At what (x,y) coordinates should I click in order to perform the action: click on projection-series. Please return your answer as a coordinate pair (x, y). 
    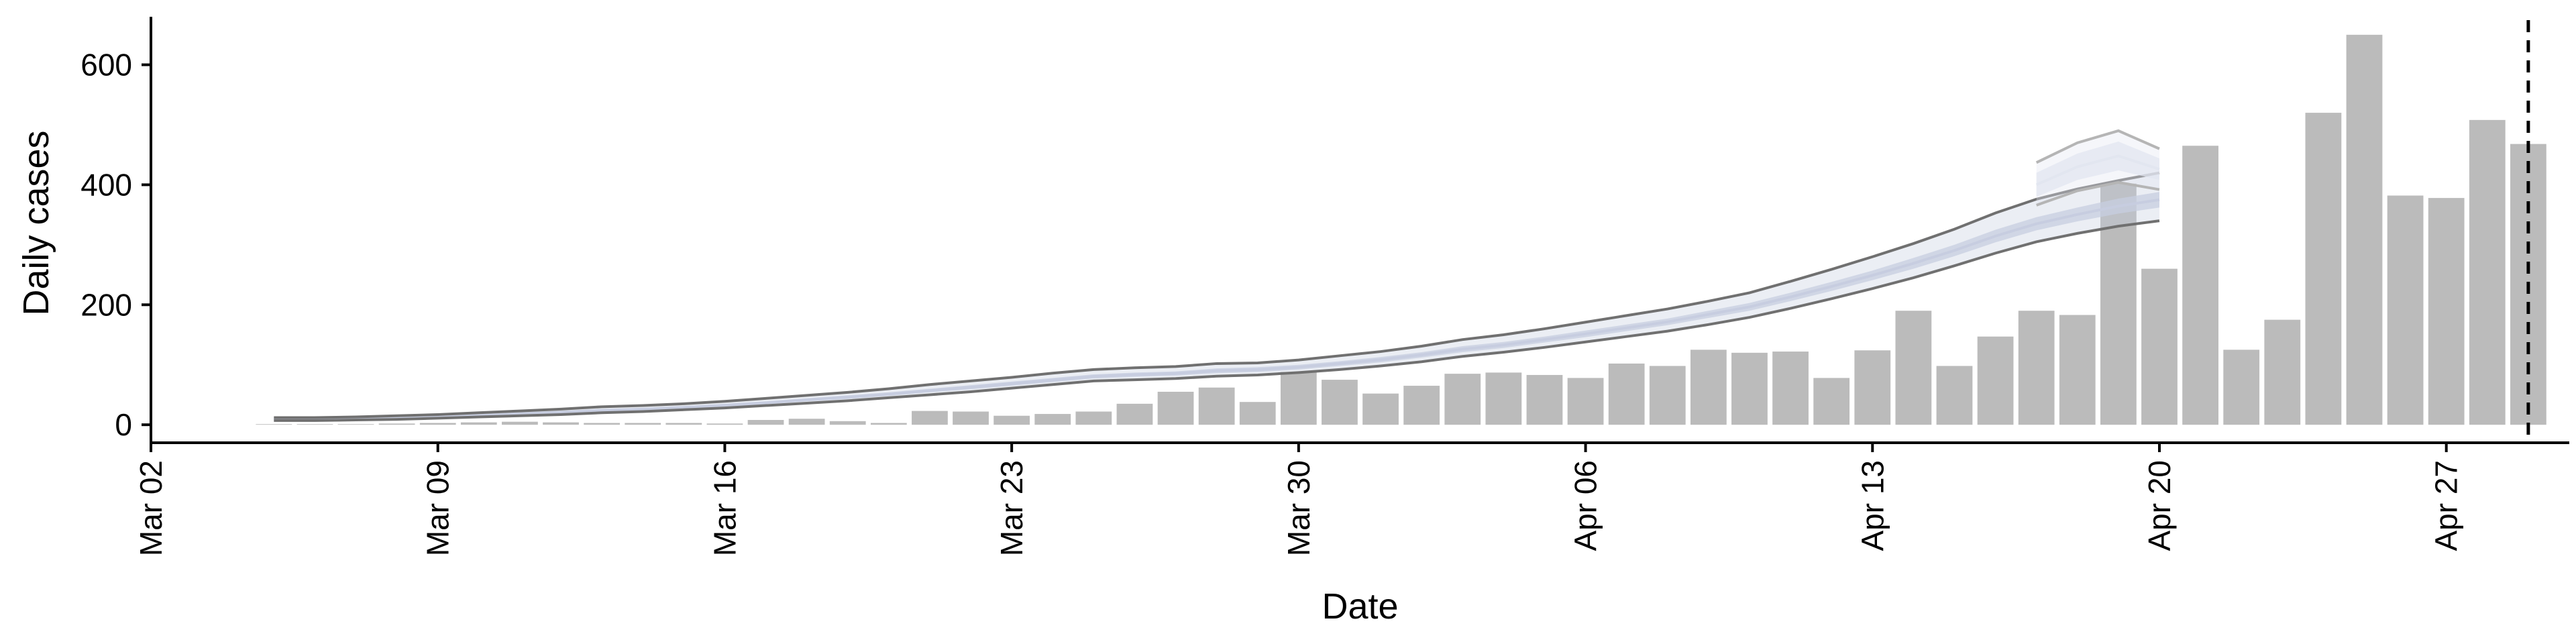
    Looking at the image, I should click on (2097, 168).